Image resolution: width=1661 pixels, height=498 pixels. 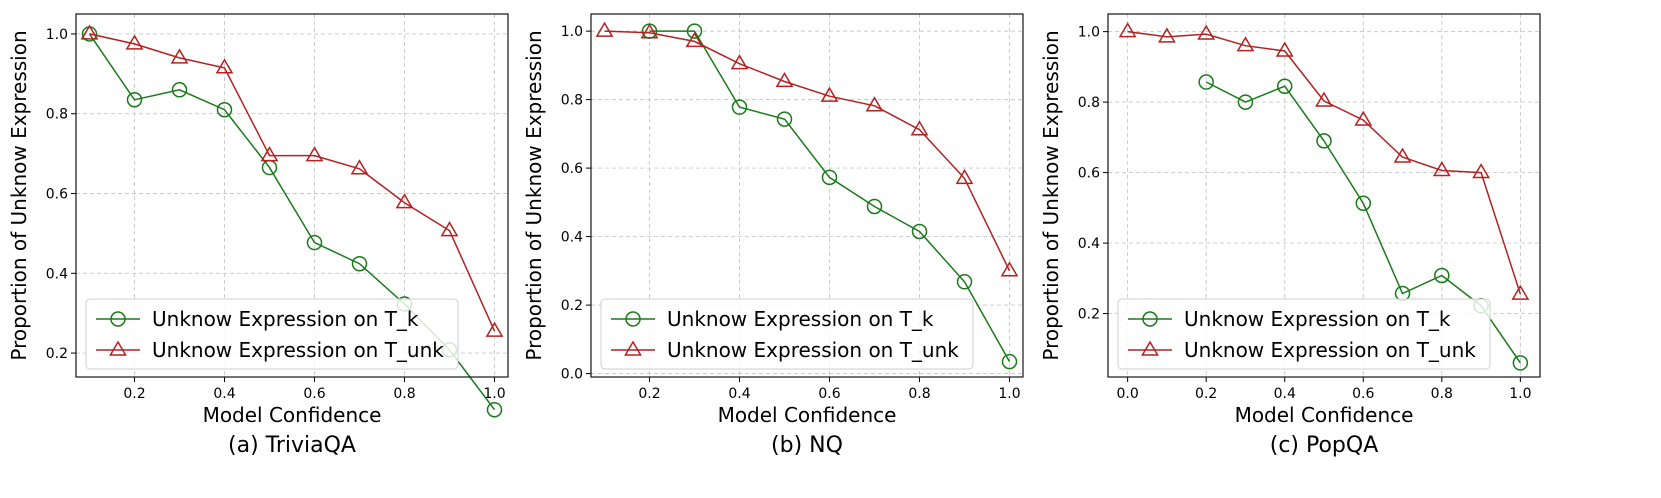 I want to click on chart-caption: (b) NQ, so click(x=807, y=445).